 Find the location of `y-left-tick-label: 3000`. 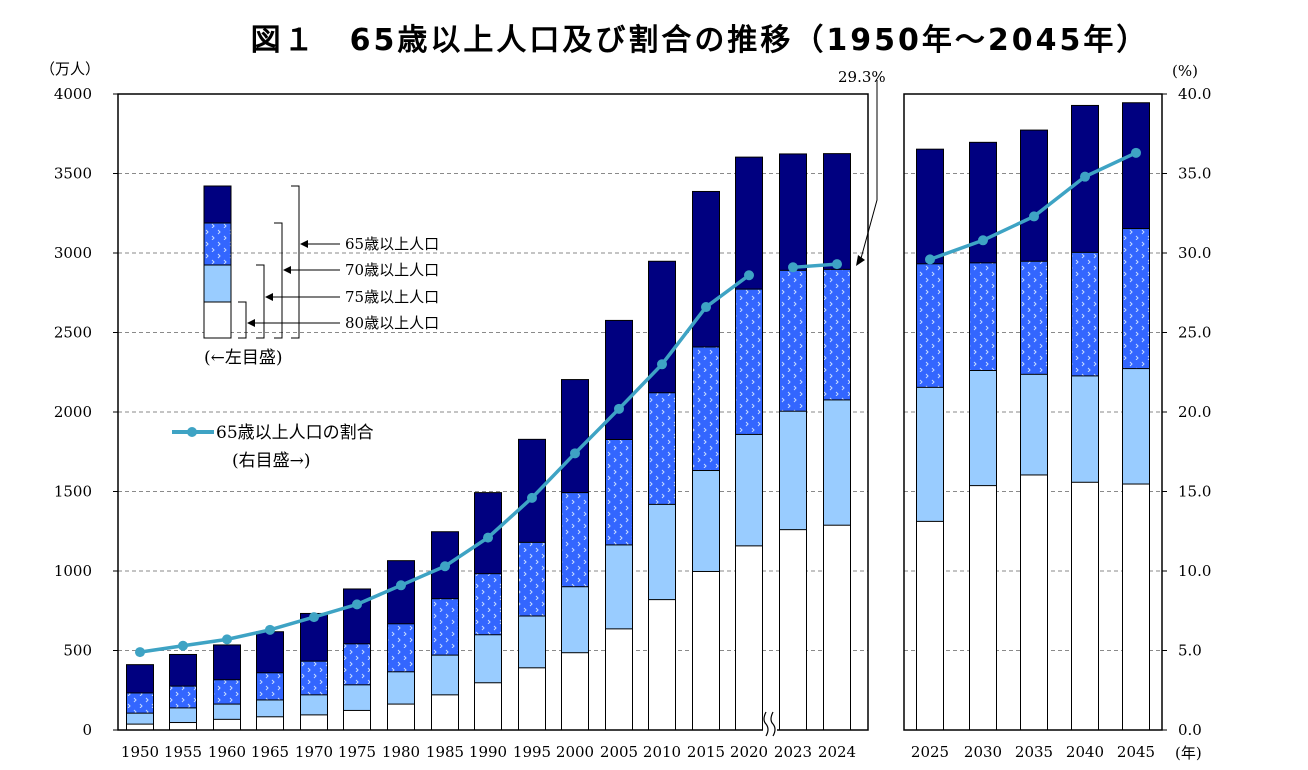

y-left-tick-label: 3000 is located at coordinates (73, 253).